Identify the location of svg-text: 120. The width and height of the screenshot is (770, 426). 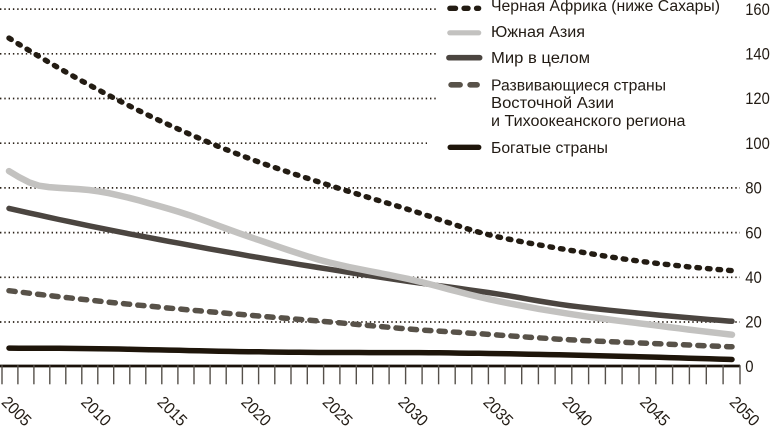
(757, 98).